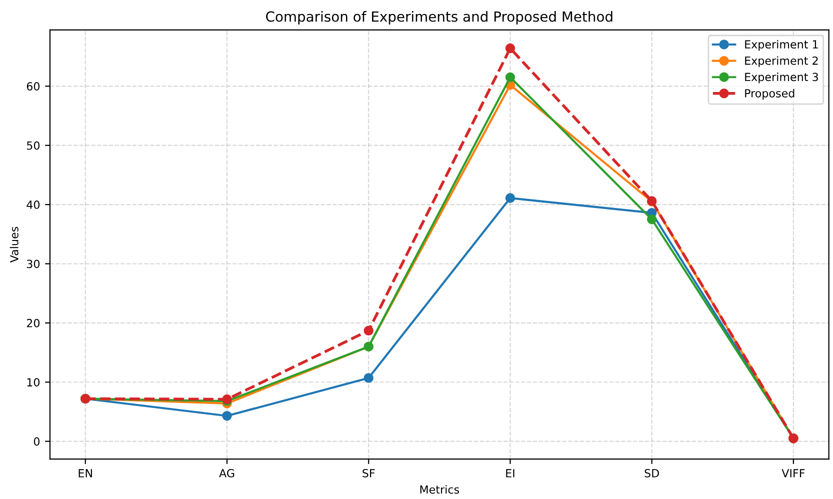 The height and width of the screenshot is (499, 833). What do you see at coordinates (769, 94) in the screenshot?
I see `legend-label: Proposed` at bounding box center [769, 94].